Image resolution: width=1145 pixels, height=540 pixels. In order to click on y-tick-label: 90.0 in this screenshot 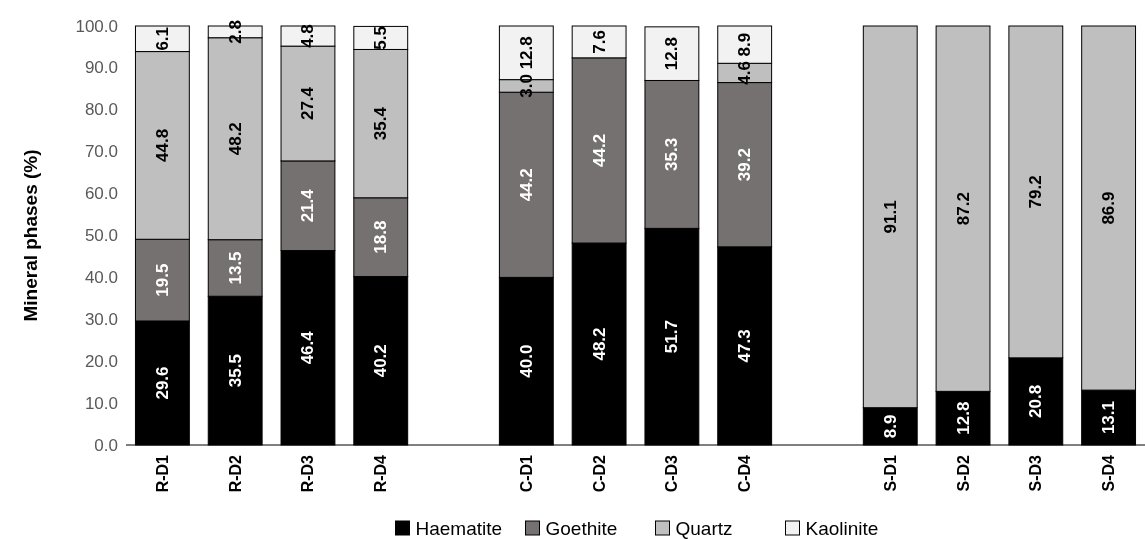, I will do `click(101, 68)`.